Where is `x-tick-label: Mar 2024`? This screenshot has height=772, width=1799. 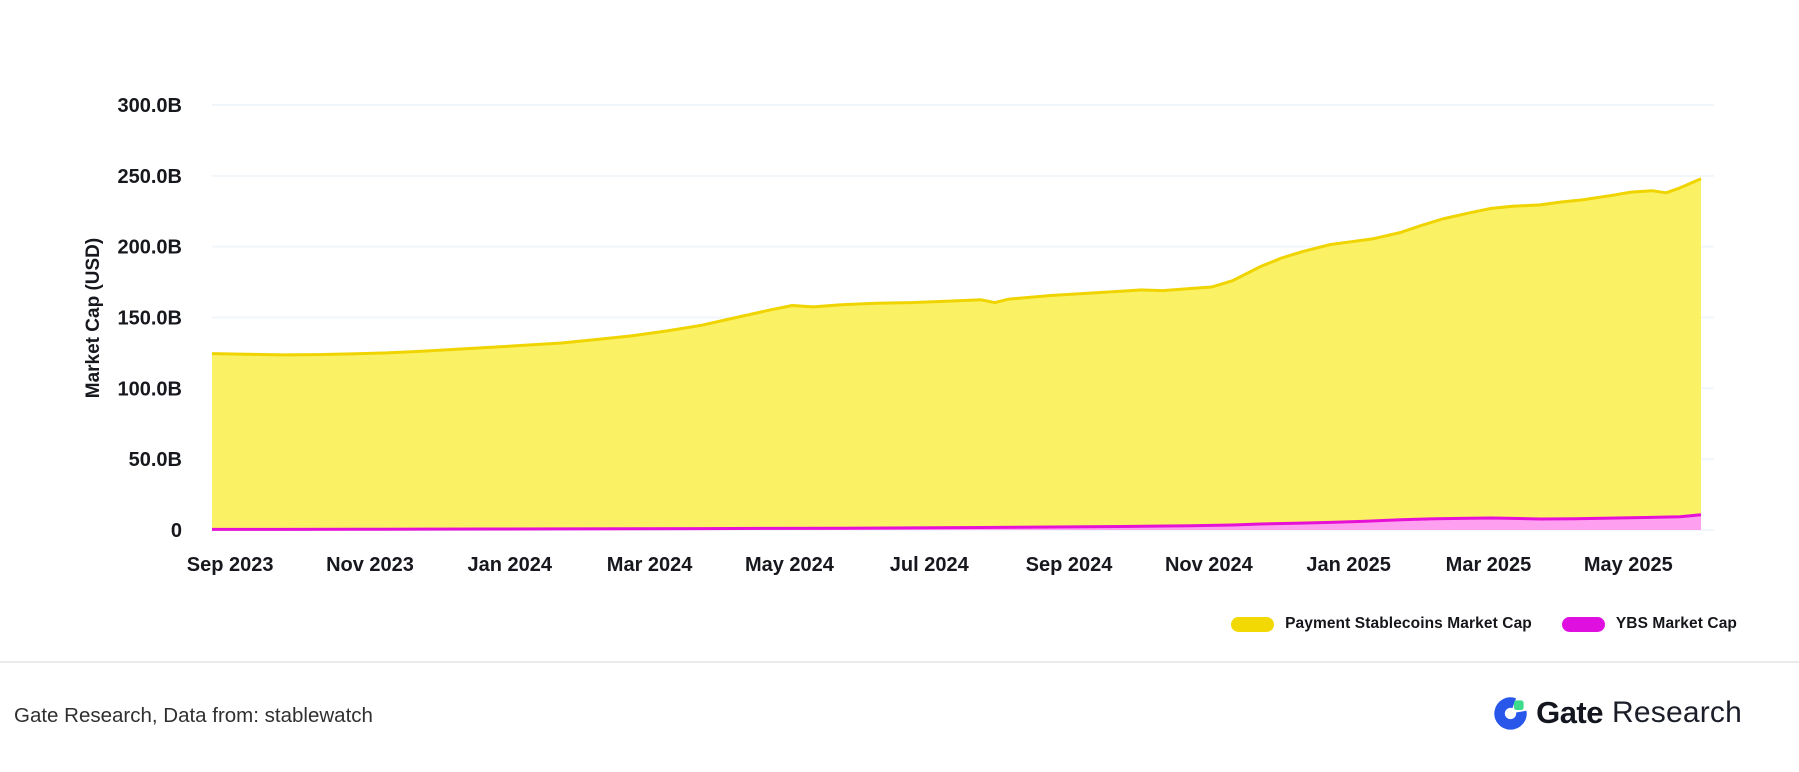
x-tick-label: Mar 2024 is located at coordinates (650, 565).